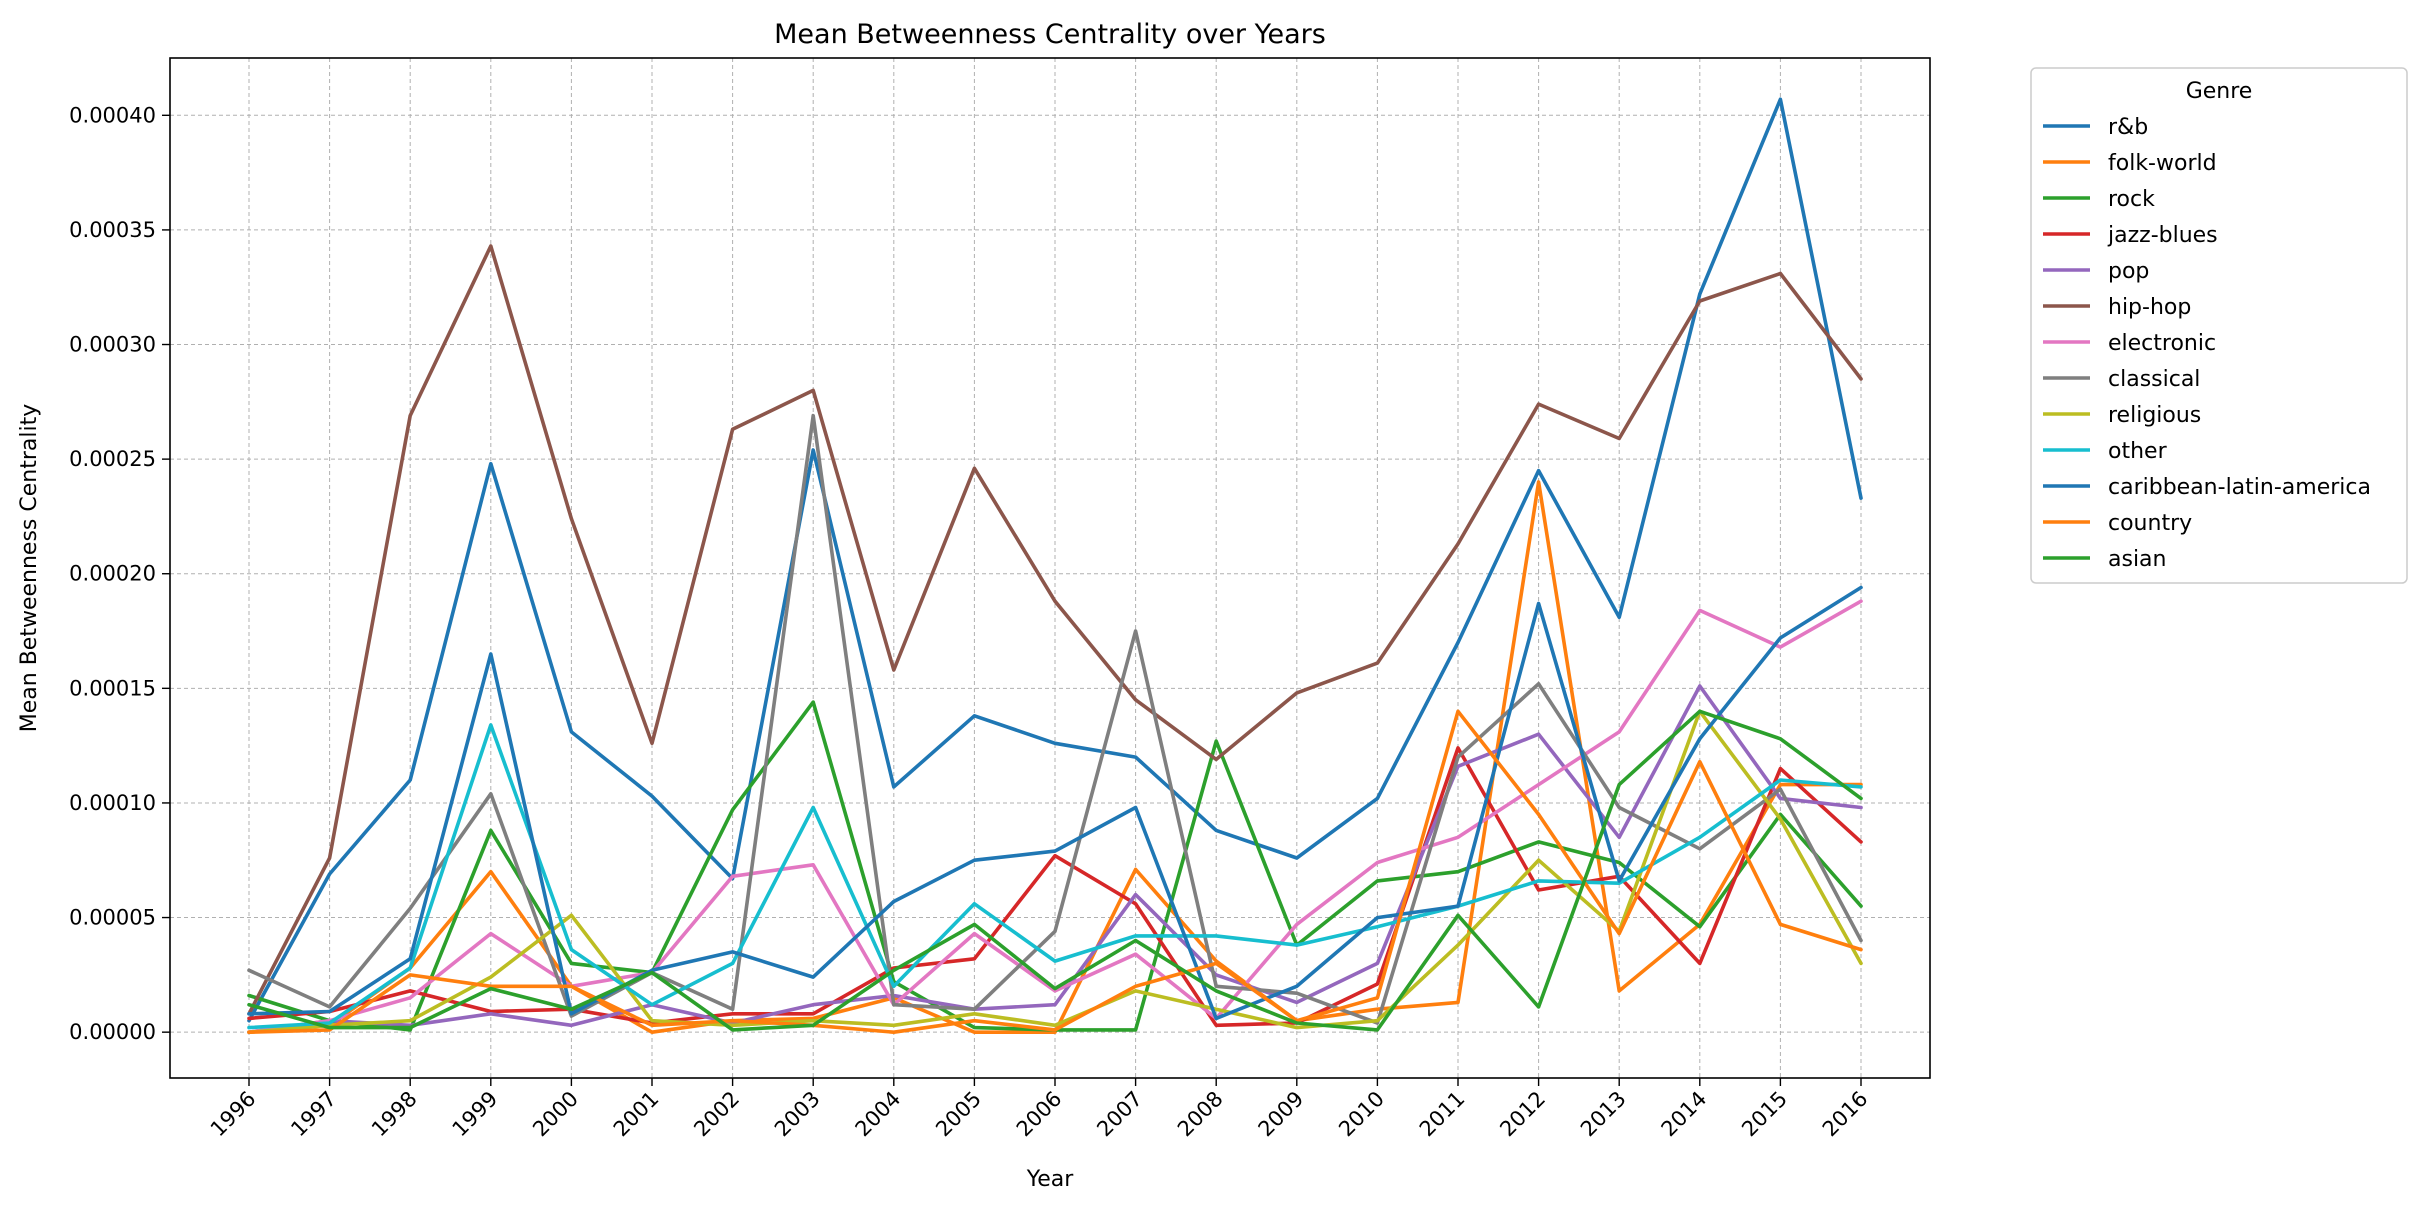 This screenshot has height=1205, width=2415. I want to click on legend-label: other, so click(2138, 451).